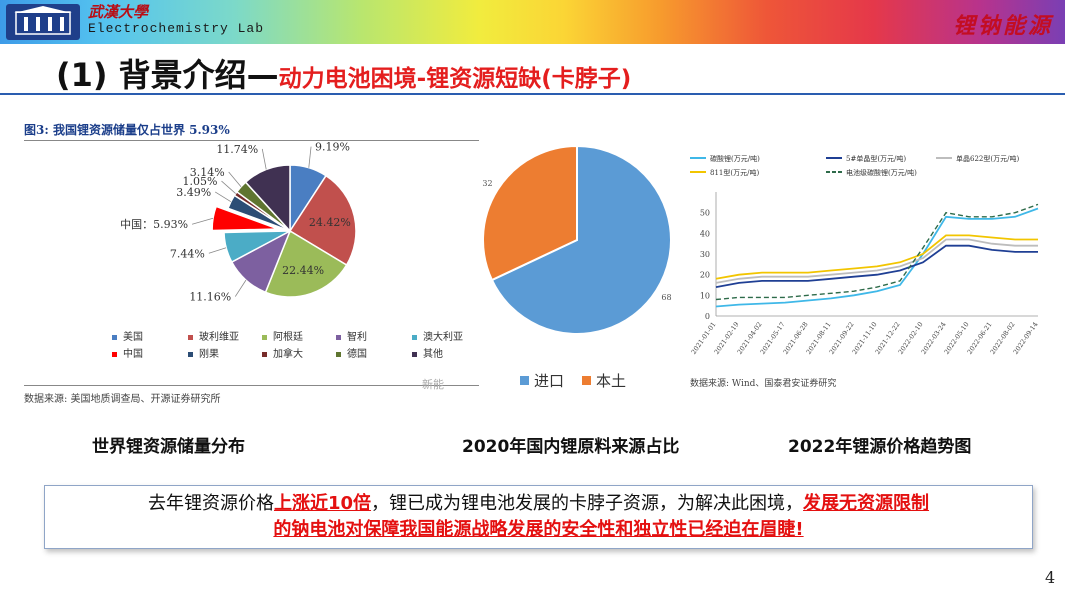 The width and height of the screenshot is (1065, 592). I want to click on import-label-1: 32, so click(487, 183).